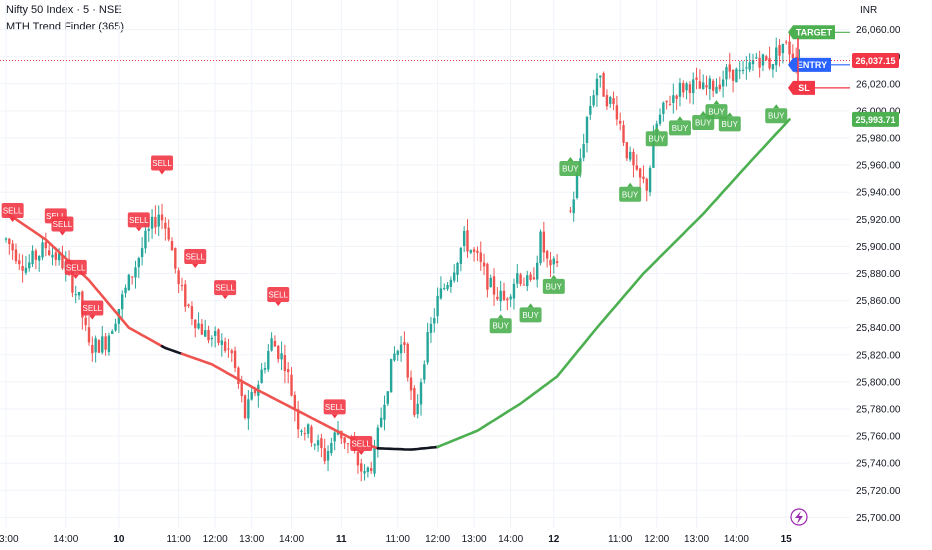 This screenshot has width=932, height=550. I want to click on y-tick-label: 25,940.00, so click(878, 193).